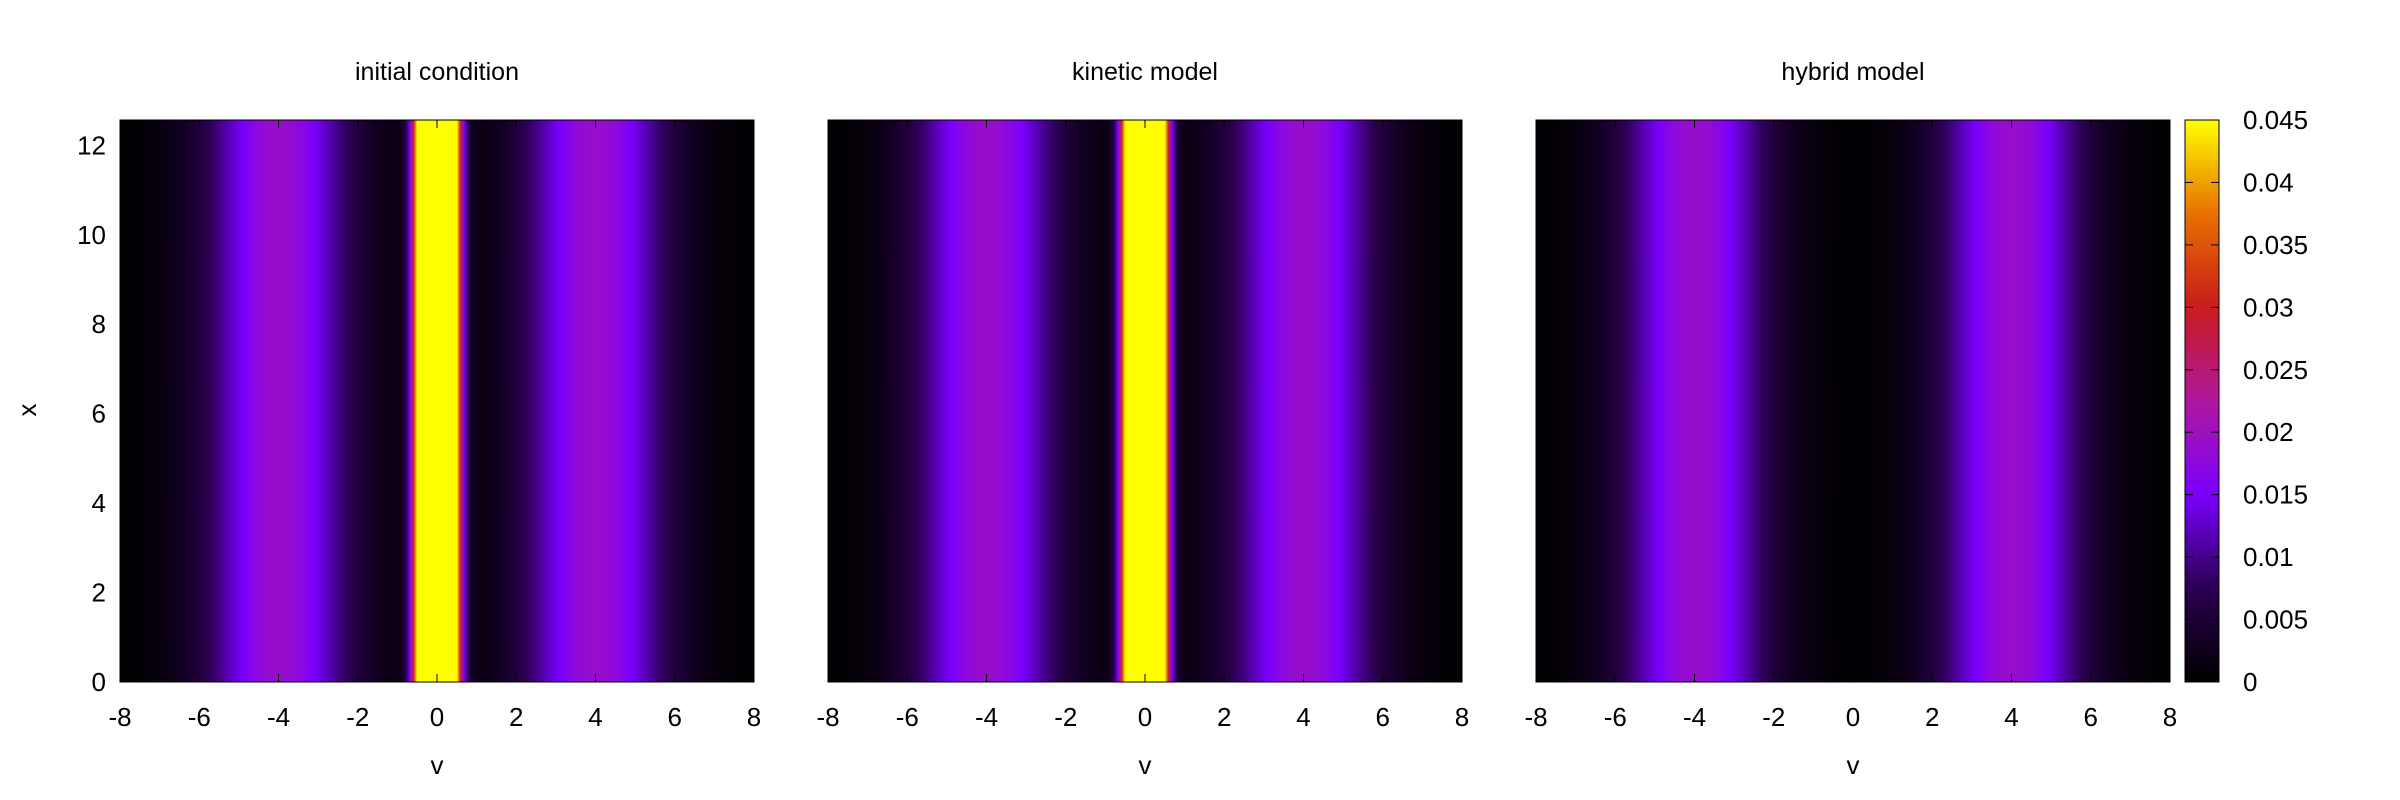 Image resolution: width=2400 pixels, height=800 pixels. What do you see at coordinates (2275, 245) in the screenshot?
I see `colorbar-tick-label: 0.035` at bounding box center [2275, 245].